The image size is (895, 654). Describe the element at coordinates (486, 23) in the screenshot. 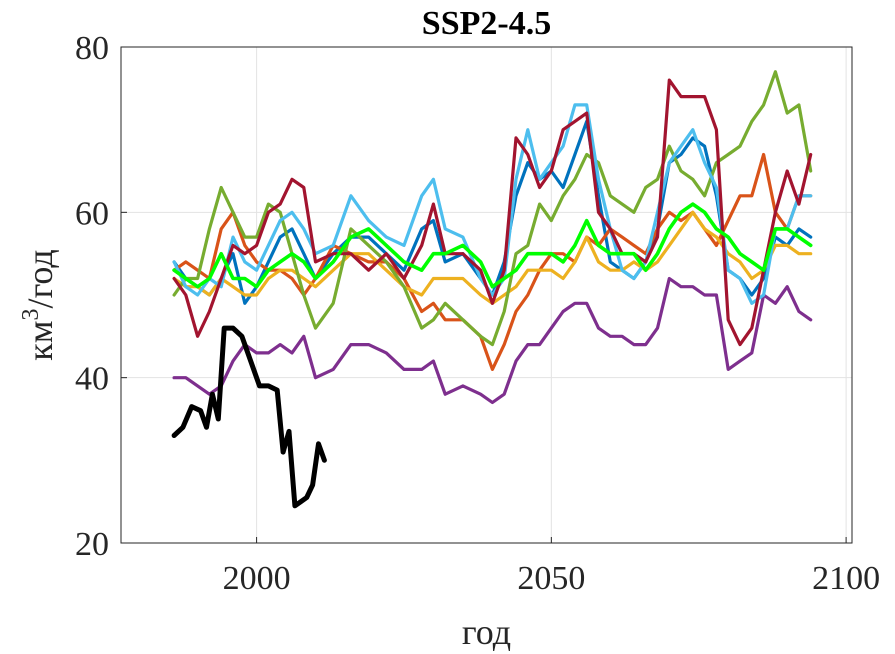

I see `chart-title: SSP2-4.5` at that location.